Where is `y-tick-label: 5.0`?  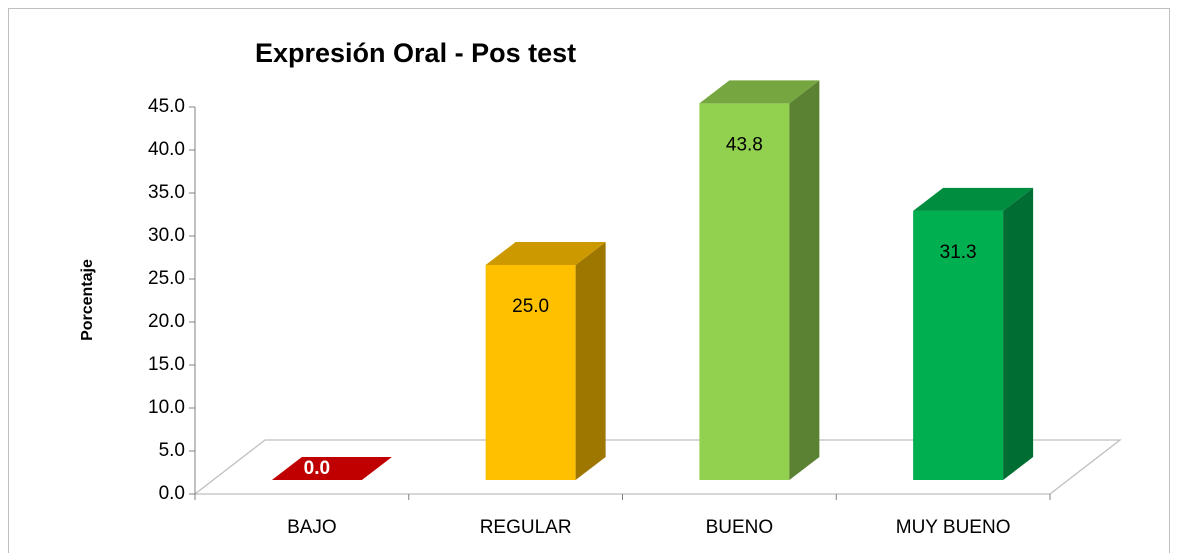 y-tick-label: 5.0 is located at coordinates (172, 450).